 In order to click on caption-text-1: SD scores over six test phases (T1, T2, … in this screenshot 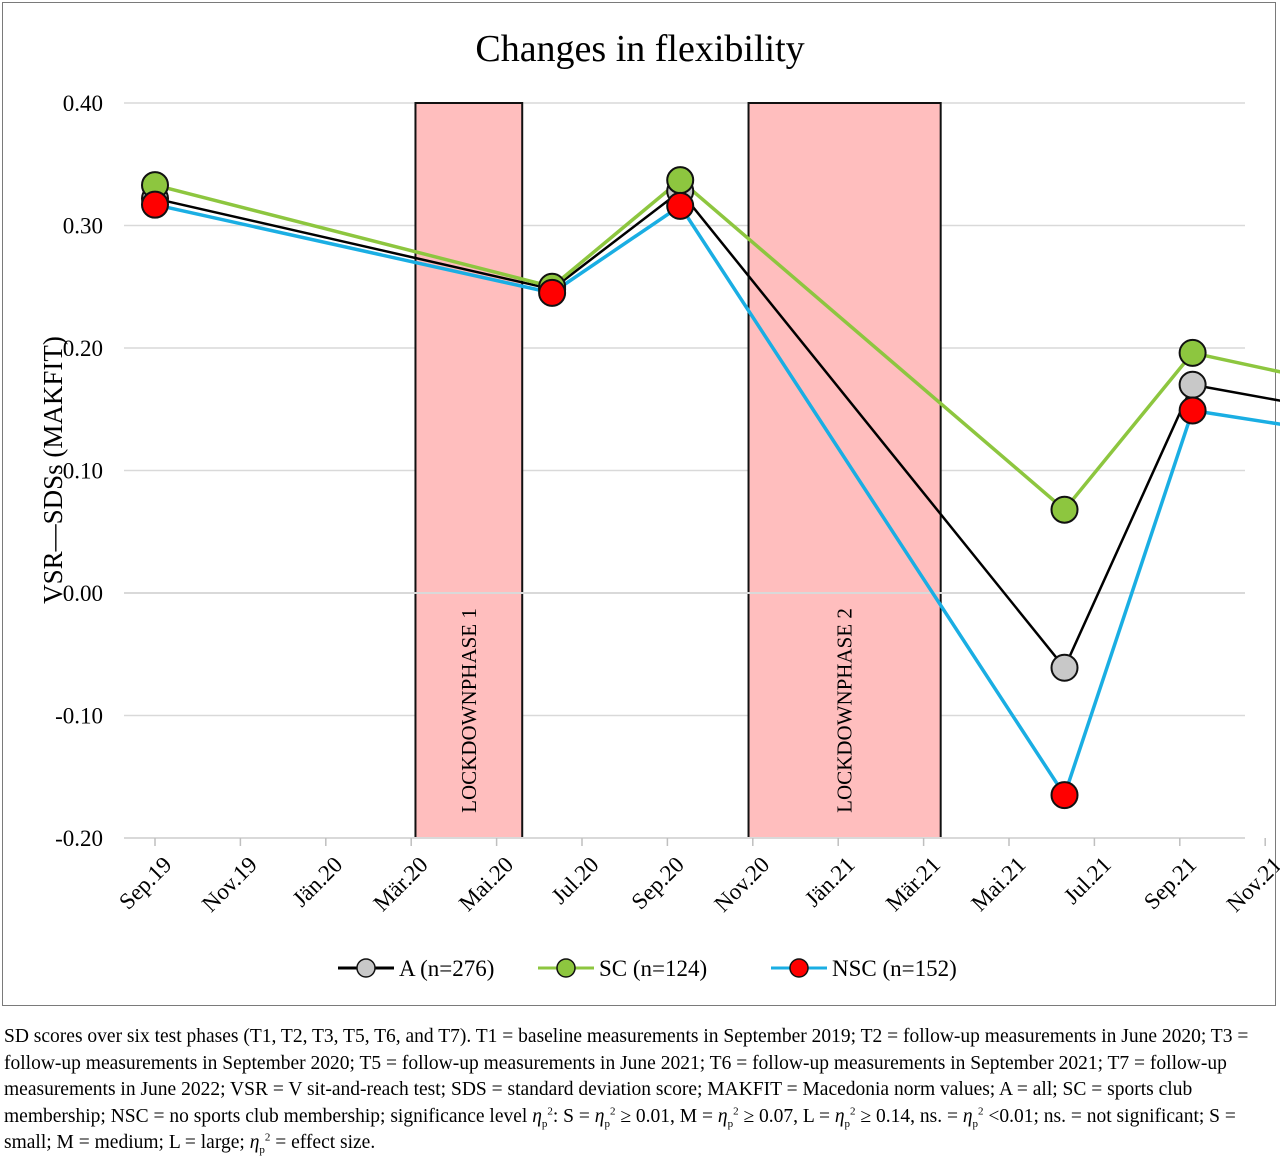, I will do `click(626, 1076)`.